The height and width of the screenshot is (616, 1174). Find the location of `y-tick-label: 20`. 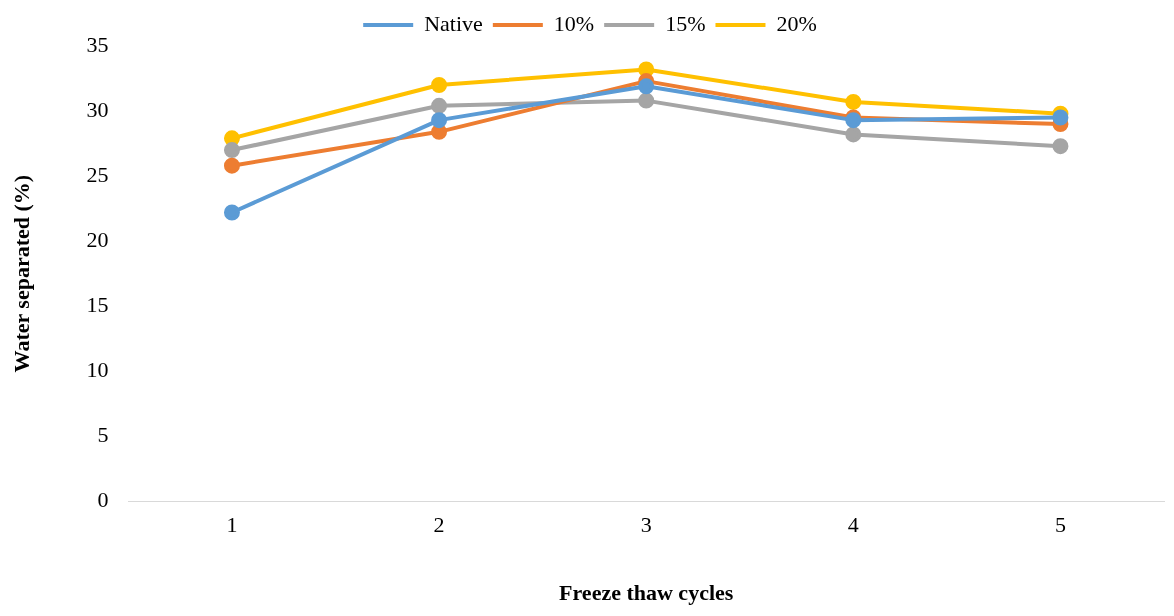

y-tick-label: 20 is located at coordinates (97, 239).